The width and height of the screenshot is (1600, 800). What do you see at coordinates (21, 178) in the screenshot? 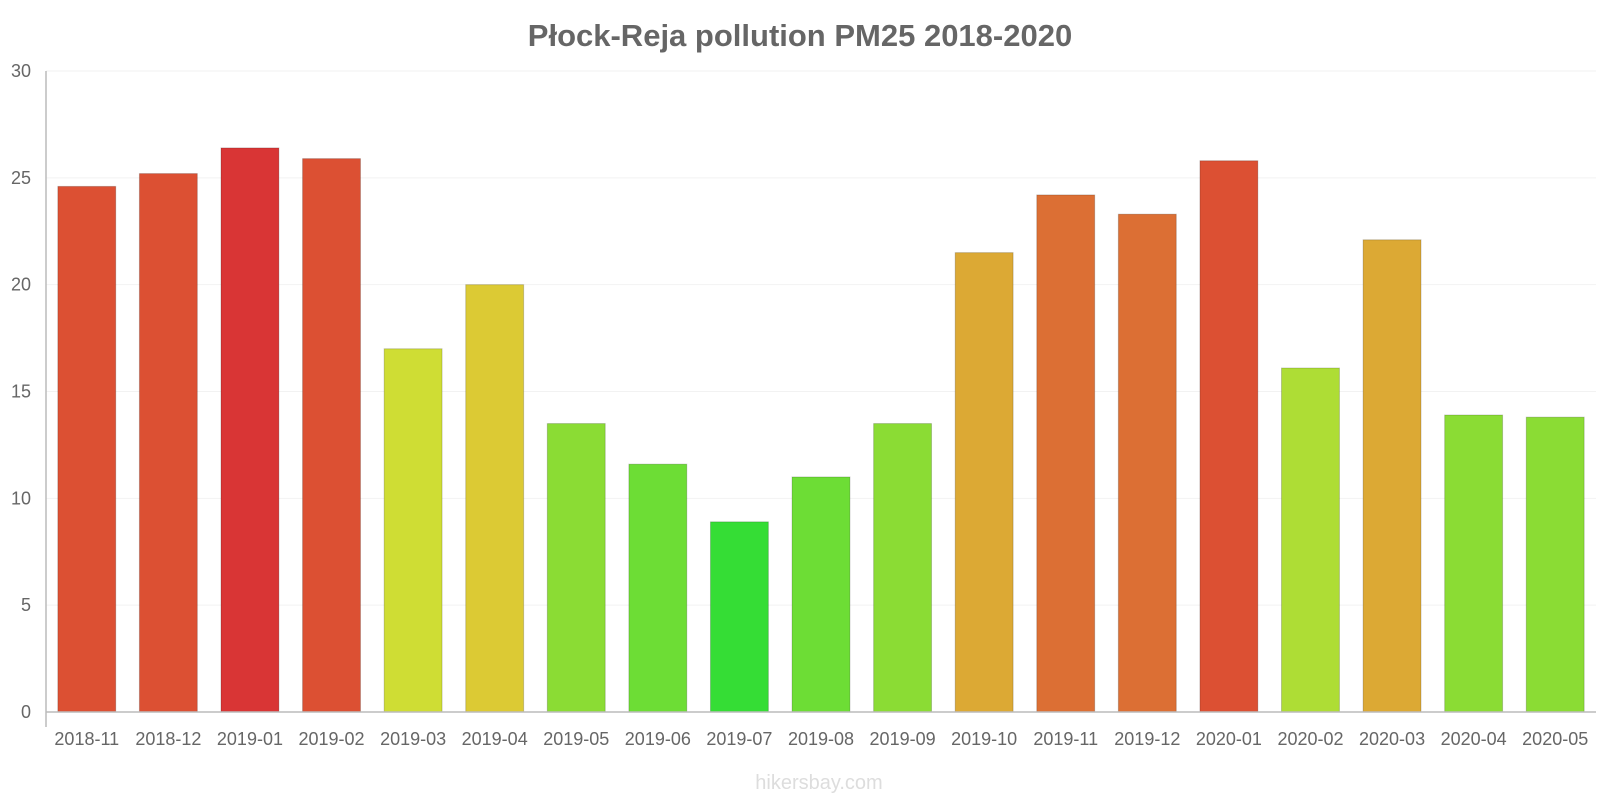
I see `y-tick-label: 25` at bounding box center [21, 178].